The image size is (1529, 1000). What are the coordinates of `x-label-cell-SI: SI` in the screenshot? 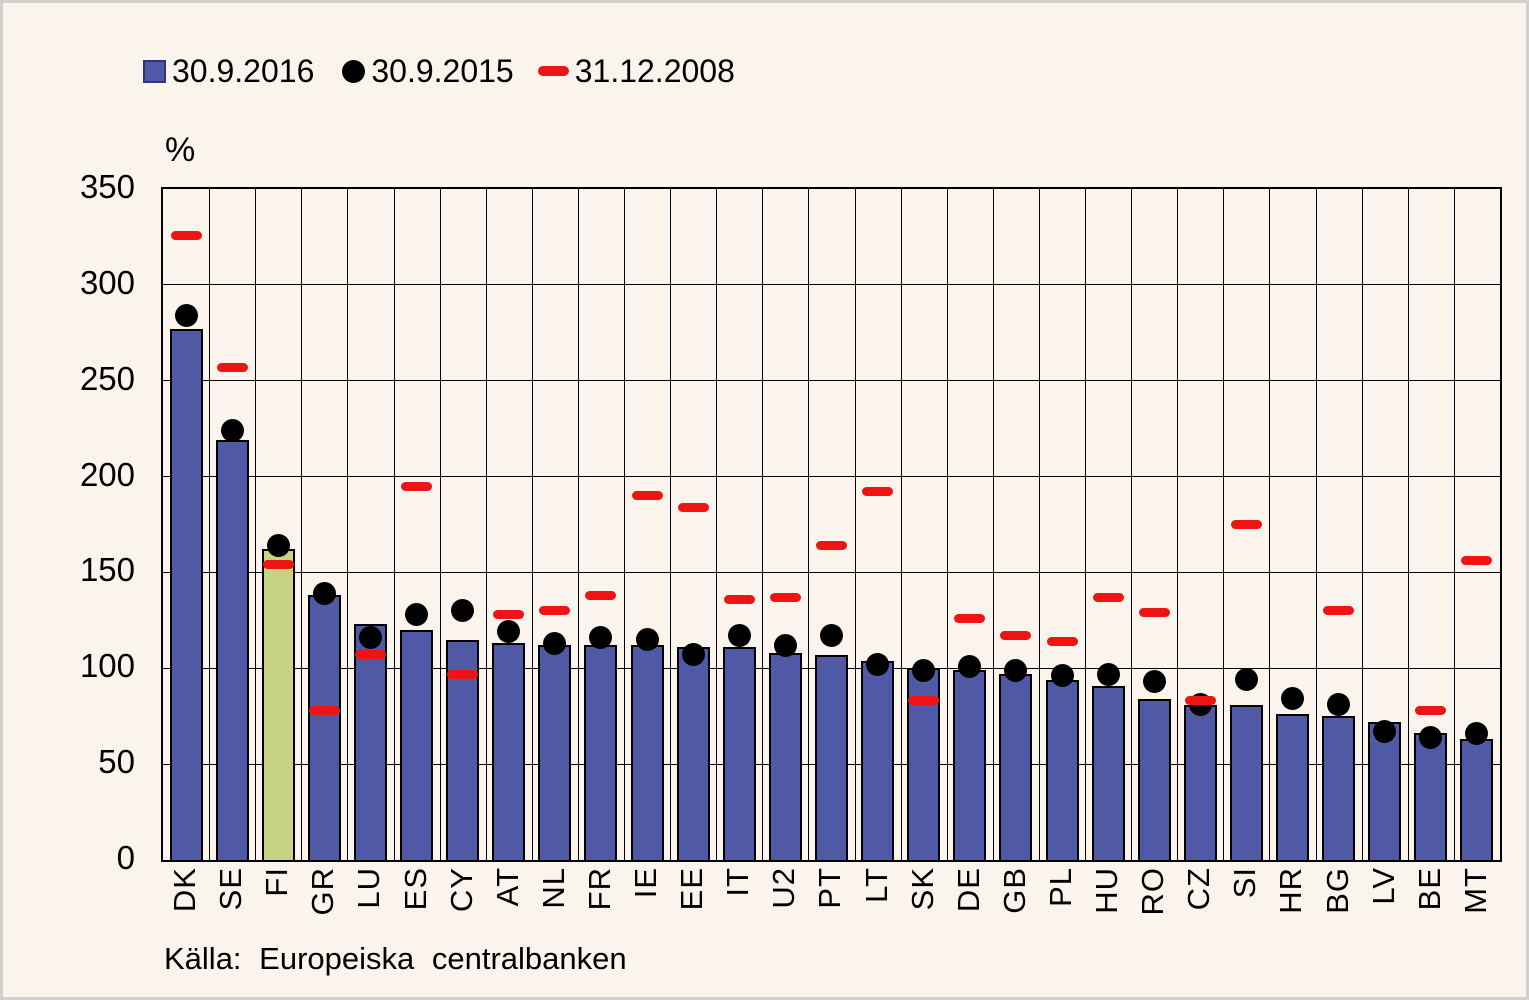 It's located at (1244, 907).